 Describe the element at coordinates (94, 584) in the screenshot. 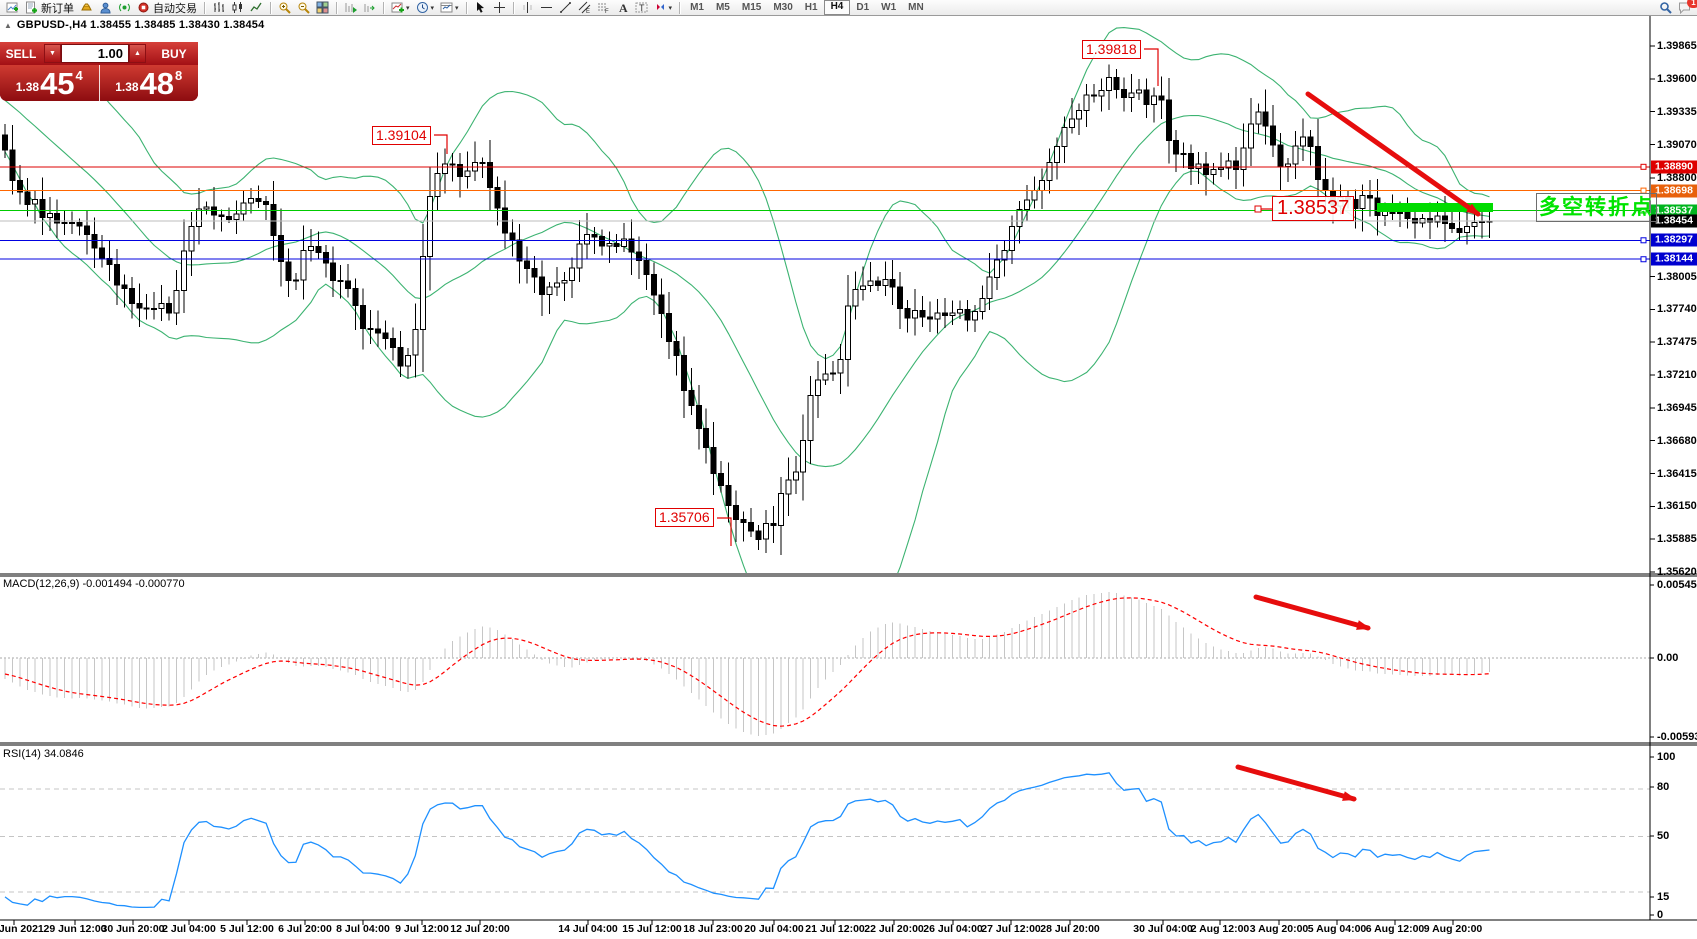

I see `macd-label: MACD(12,26,9) -0.001494 -0.000770` at that location.